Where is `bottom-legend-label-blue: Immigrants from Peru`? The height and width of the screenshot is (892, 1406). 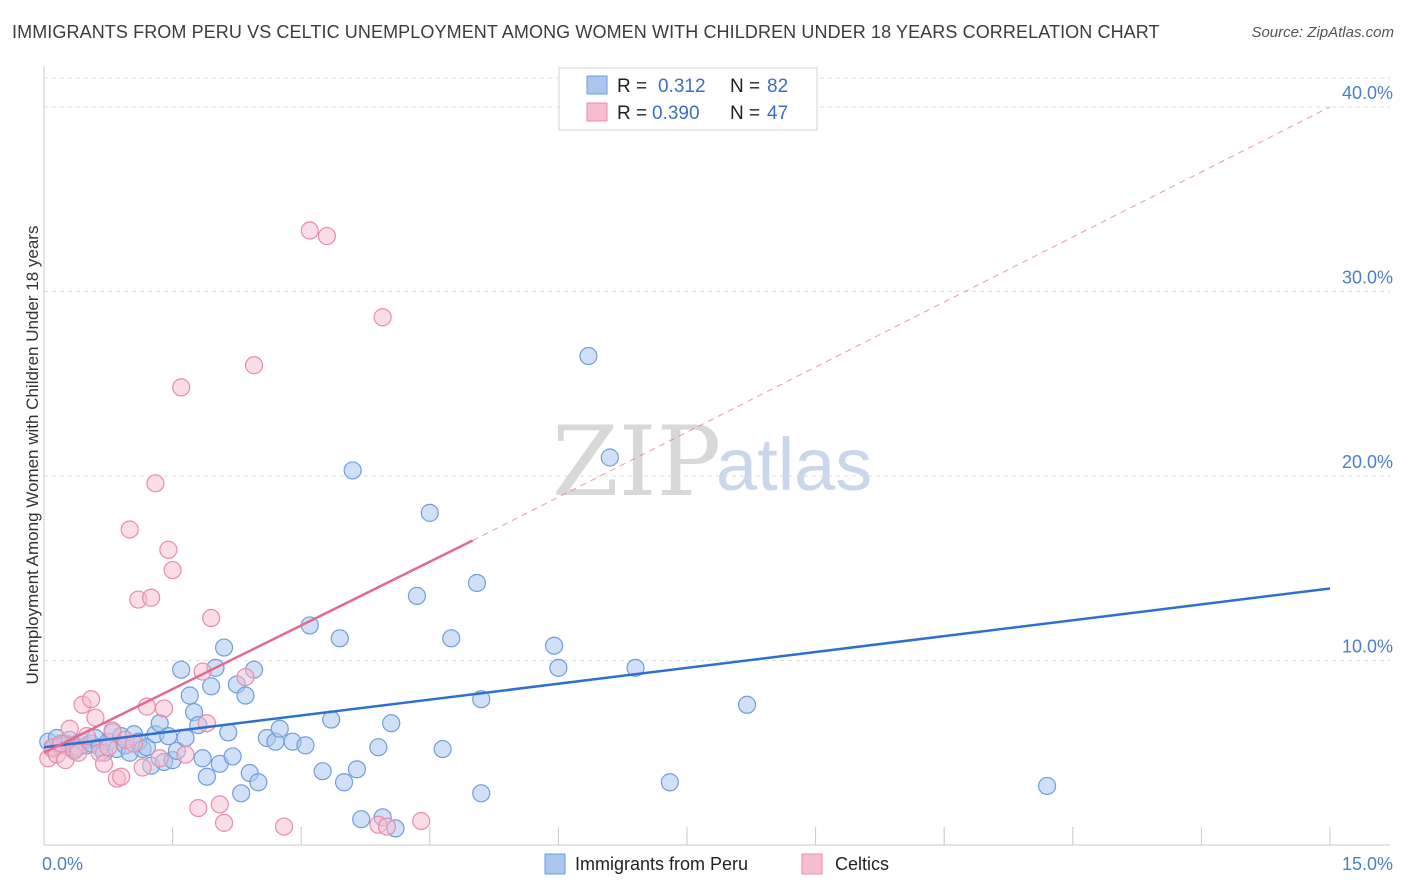
bottom-legend-label-blue: Immigrants from Peru is located at coordinates (661, 864).